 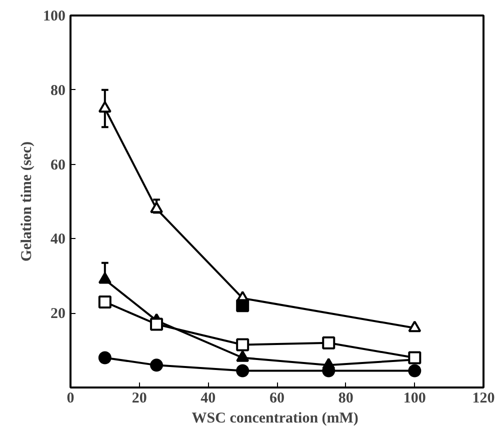 I want to click on x-tick-label: 20, so click(x=139, y=398).